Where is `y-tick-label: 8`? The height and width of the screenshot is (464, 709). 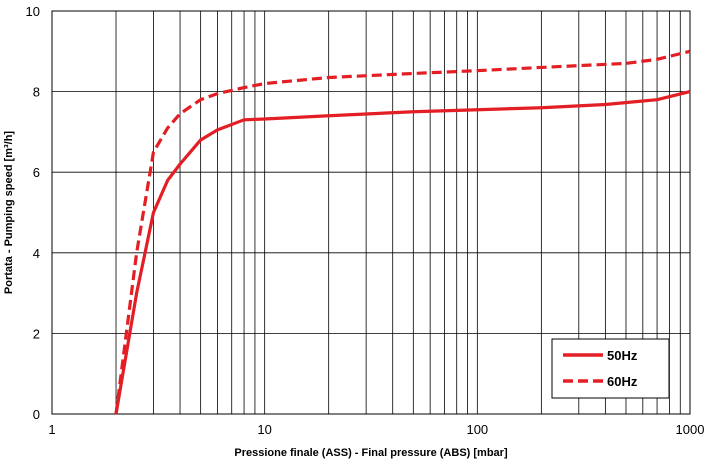 y-tick-label: 8 is located at coordinates (36, 92).